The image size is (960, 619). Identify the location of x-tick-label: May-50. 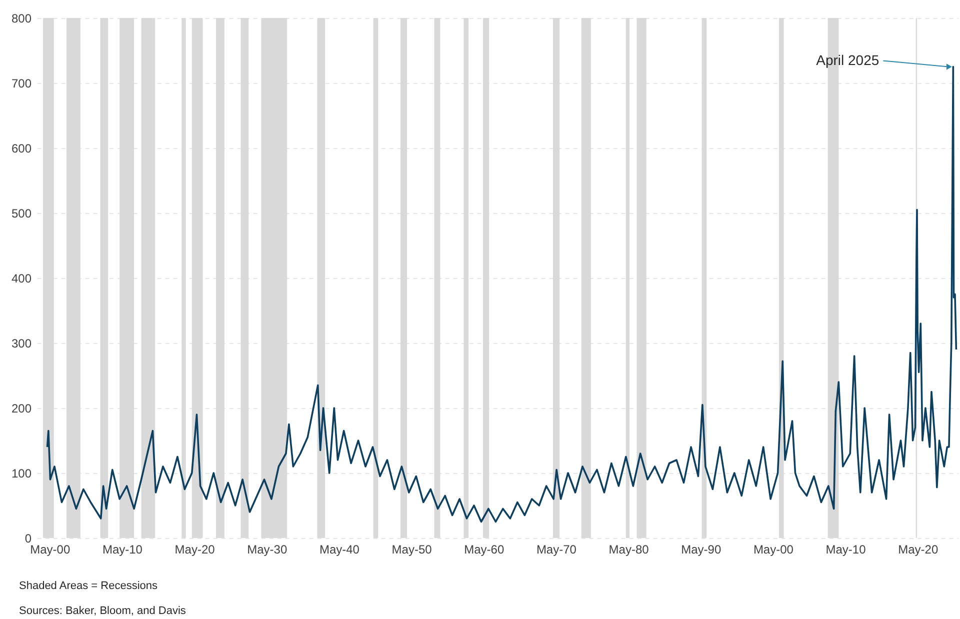
(412, 549).